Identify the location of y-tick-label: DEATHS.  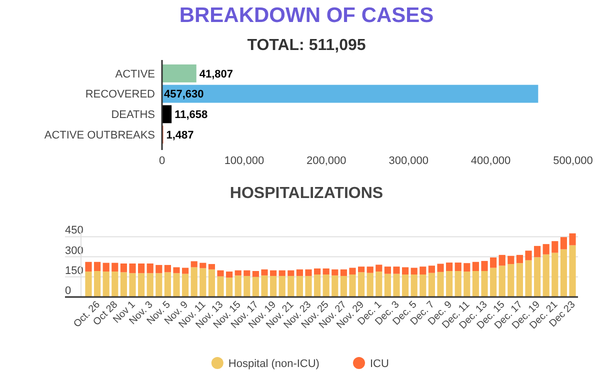
(133, 115).